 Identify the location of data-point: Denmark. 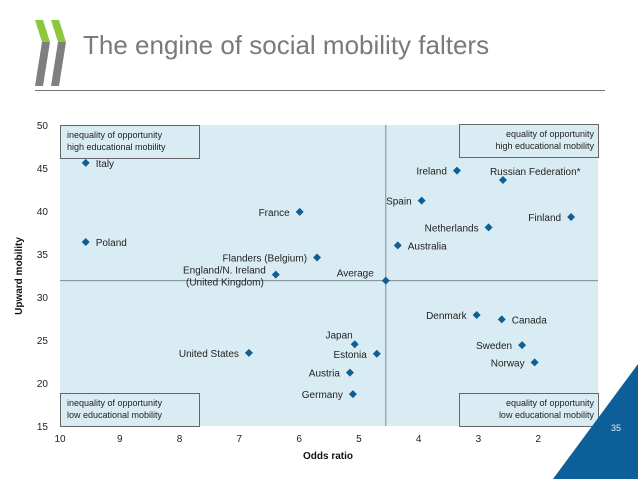
(453, 316).